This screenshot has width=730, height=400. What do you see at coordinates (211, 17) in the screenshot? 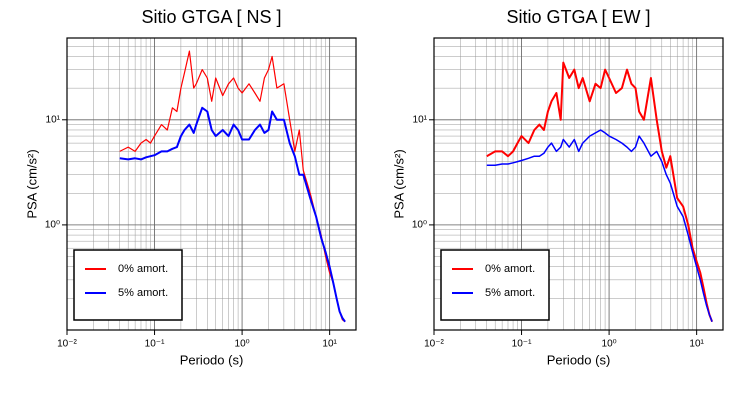
I see `chart-title: Sitio GTGA [ NS ]` at bounding box center [211, 17].